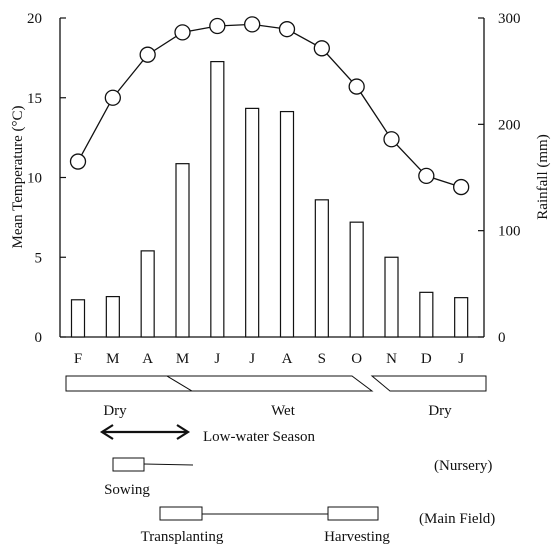  What do you see at coordinates (457, 519) in the screenshot?
I see `main-field-row-label: (Main Field)` at bounding box center [457, 519].